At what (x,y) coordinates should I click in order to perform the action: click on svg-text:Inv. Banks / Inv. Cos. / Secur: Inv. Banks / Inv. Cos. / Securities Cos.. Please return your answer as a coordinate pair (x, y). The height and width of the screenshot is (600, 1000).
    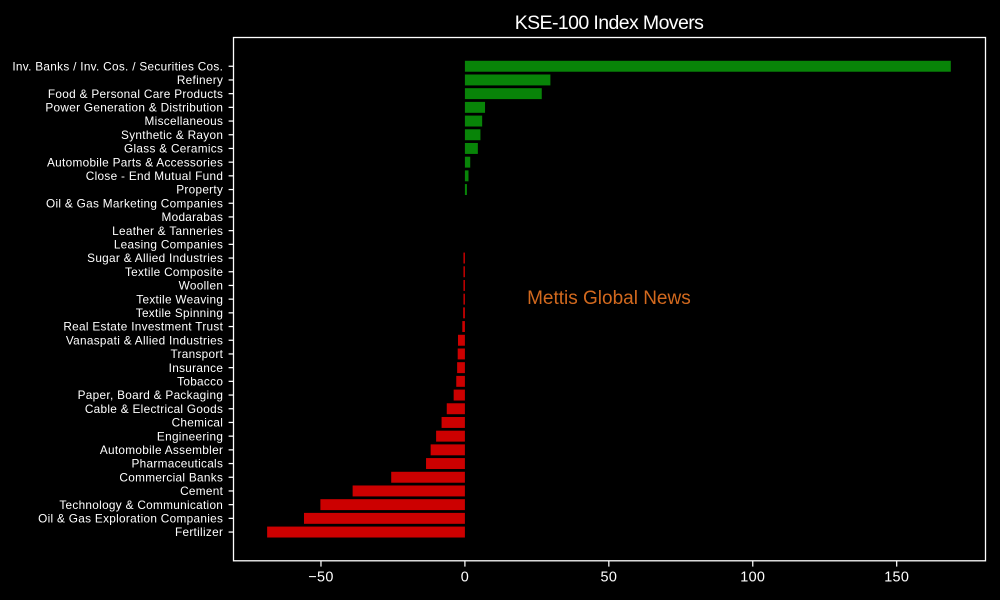
    Looking at the image, I should click on (117, 66).